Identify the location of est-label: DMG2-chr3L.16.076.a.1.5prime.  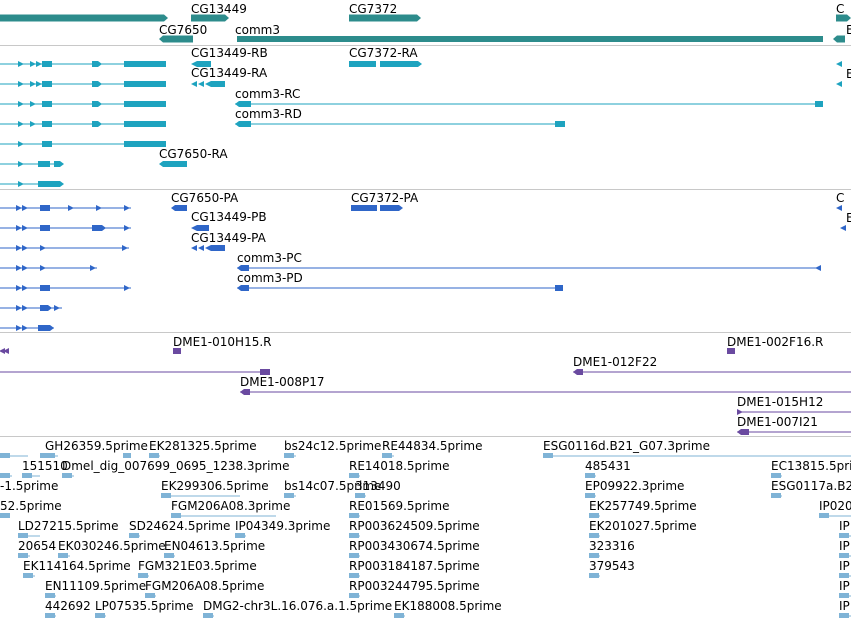
(298, 606).